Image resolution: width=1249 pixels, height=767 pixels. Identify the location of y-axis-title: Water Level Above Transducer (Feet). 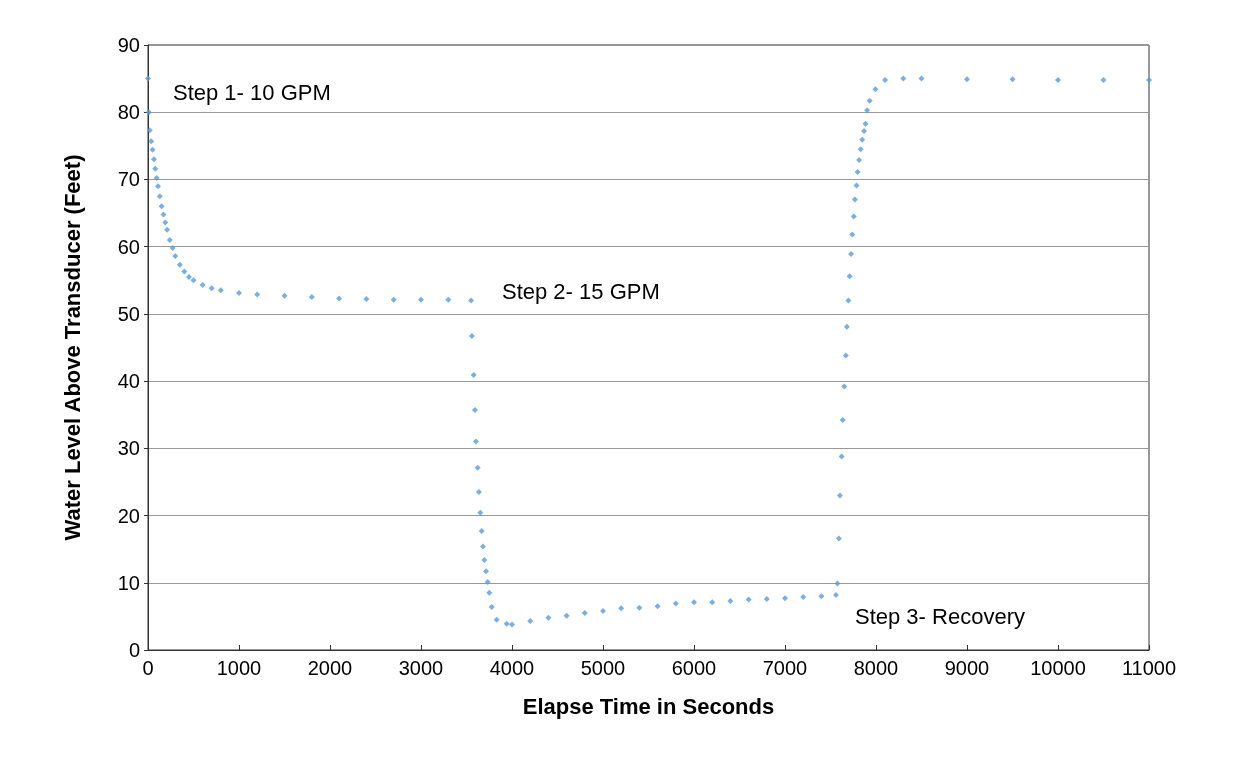
(72, 347).